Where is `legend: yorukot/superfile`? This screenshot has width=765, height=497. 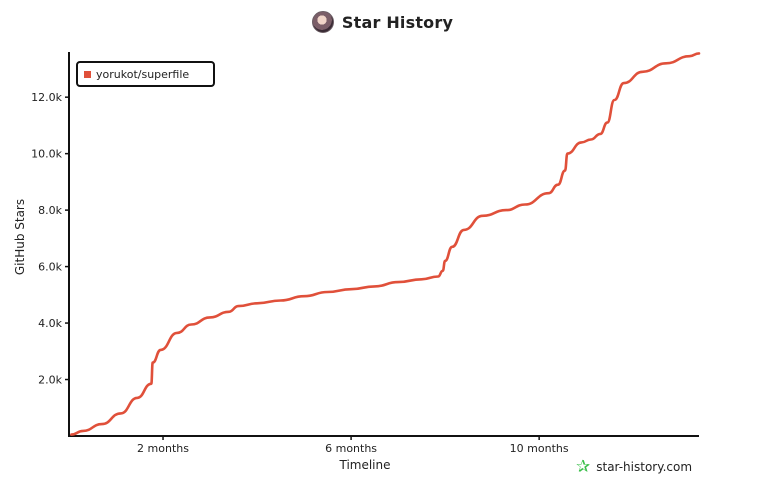 legend: yorukot/superfile is located at coordinates (145, 74).